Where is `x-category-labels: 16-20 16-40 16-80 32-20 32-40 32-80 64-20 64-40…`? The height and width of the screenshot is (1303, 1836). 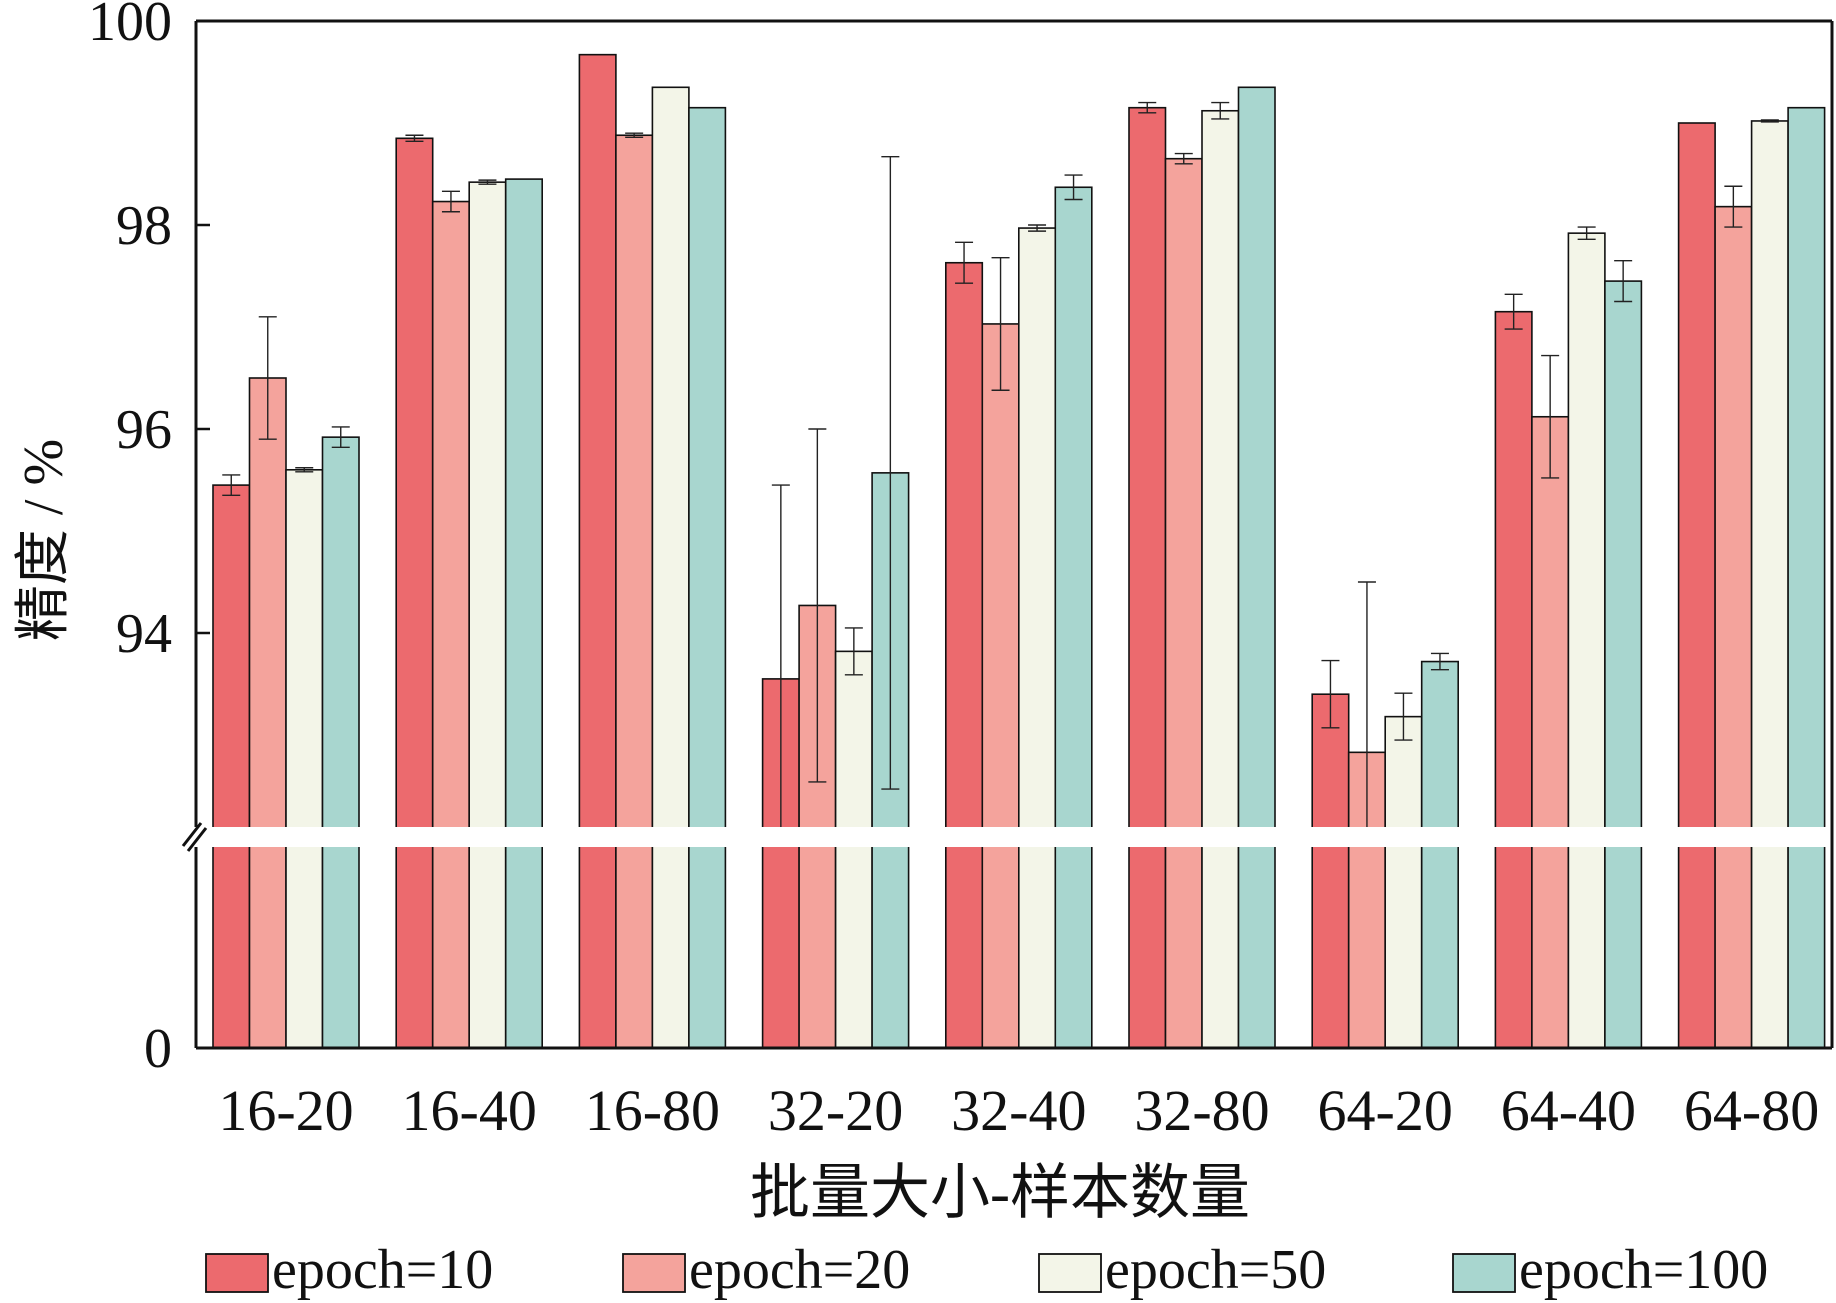 x-category-labels: 16-20 16-40 16-80 32-20 32-40 32-80 64-20 64-40… is located at coordinates (1018, 1110).